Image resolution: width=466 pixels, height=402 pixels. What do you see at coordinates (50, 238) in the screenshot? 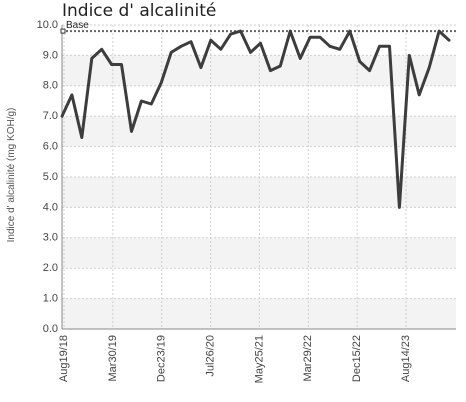
I see `y-tick-label: 3.0` at bounding box center [50, 238].